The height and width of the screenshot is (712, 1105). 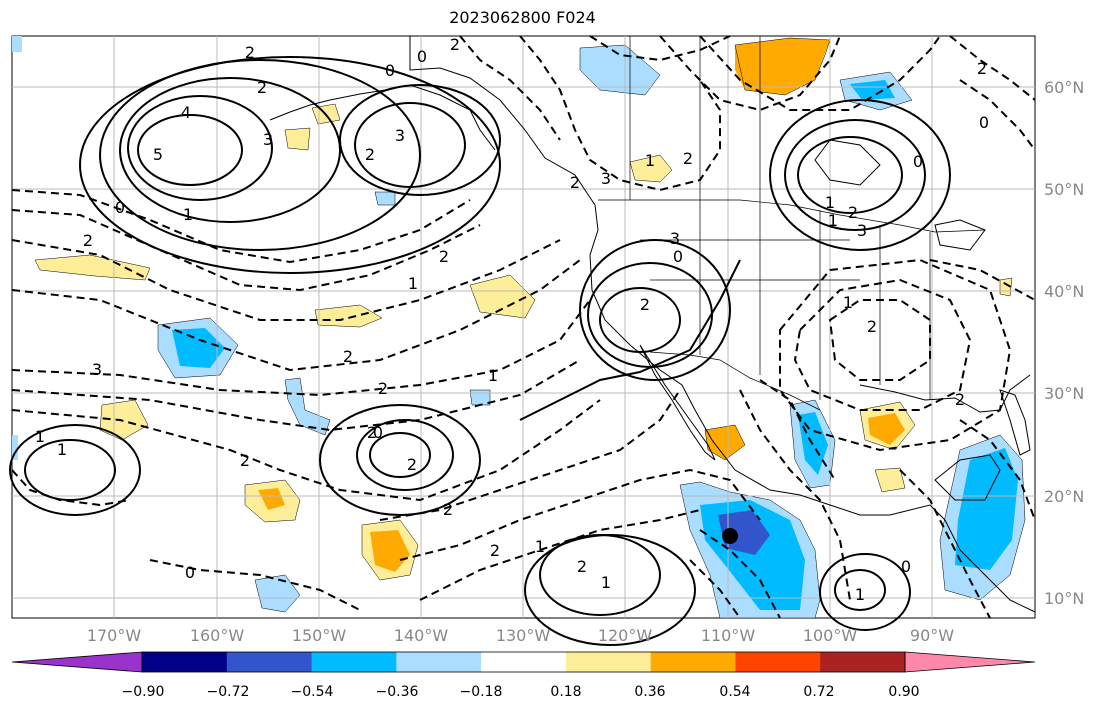 What do you see at coordinates (1064, 598) in the screenshot?
I see `lat-label: 10°N` at bounding box center [1064, 598].